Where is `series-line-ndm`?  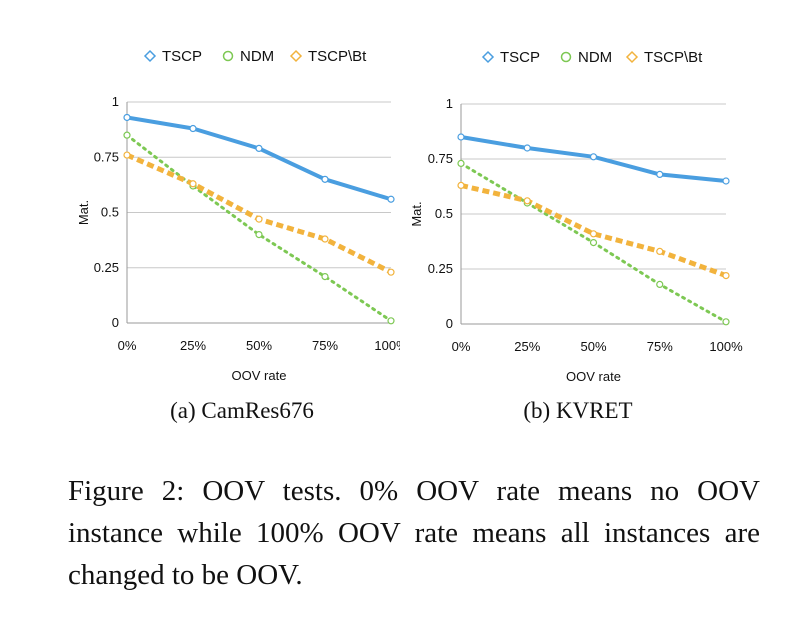 series-line-ndm is located at coordinates (259, 228).